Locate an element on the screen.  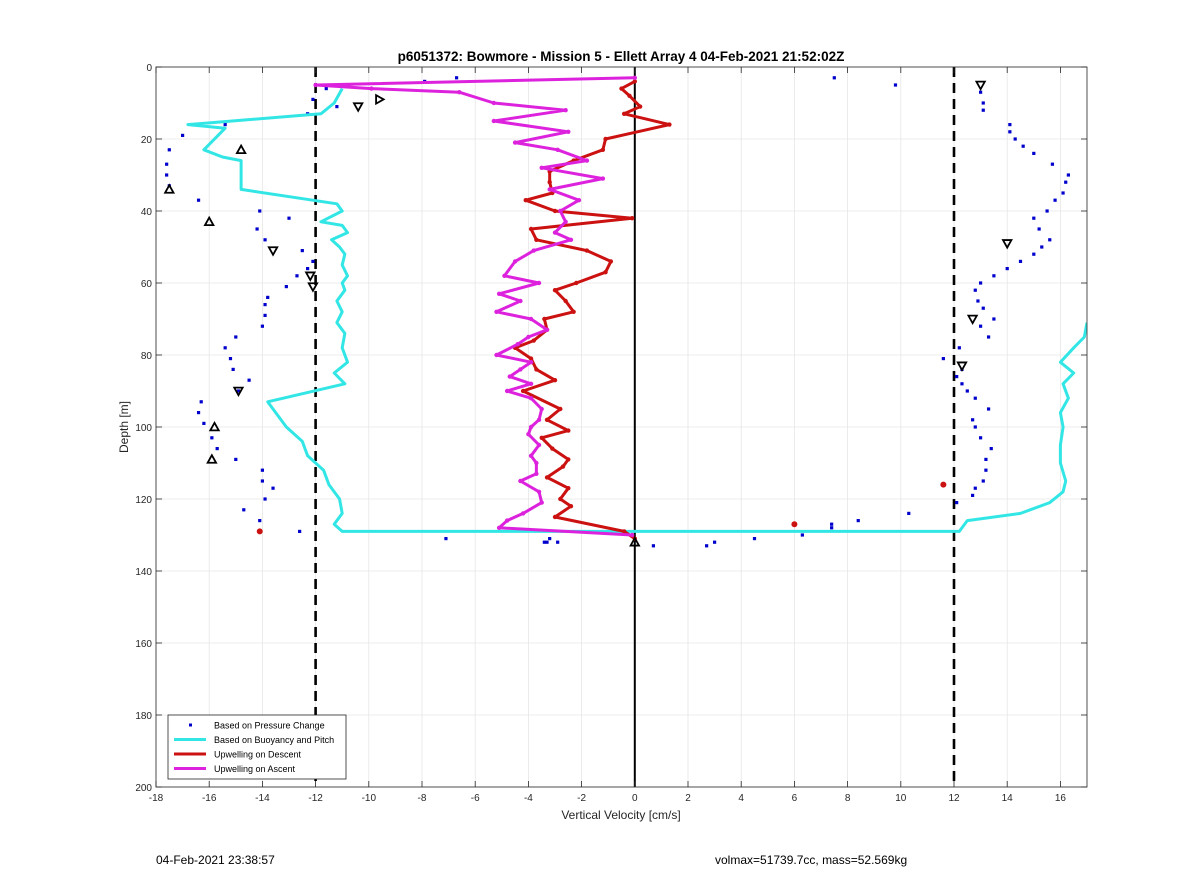
x-tick-label: 16 is located at coordinates (1061, 798).